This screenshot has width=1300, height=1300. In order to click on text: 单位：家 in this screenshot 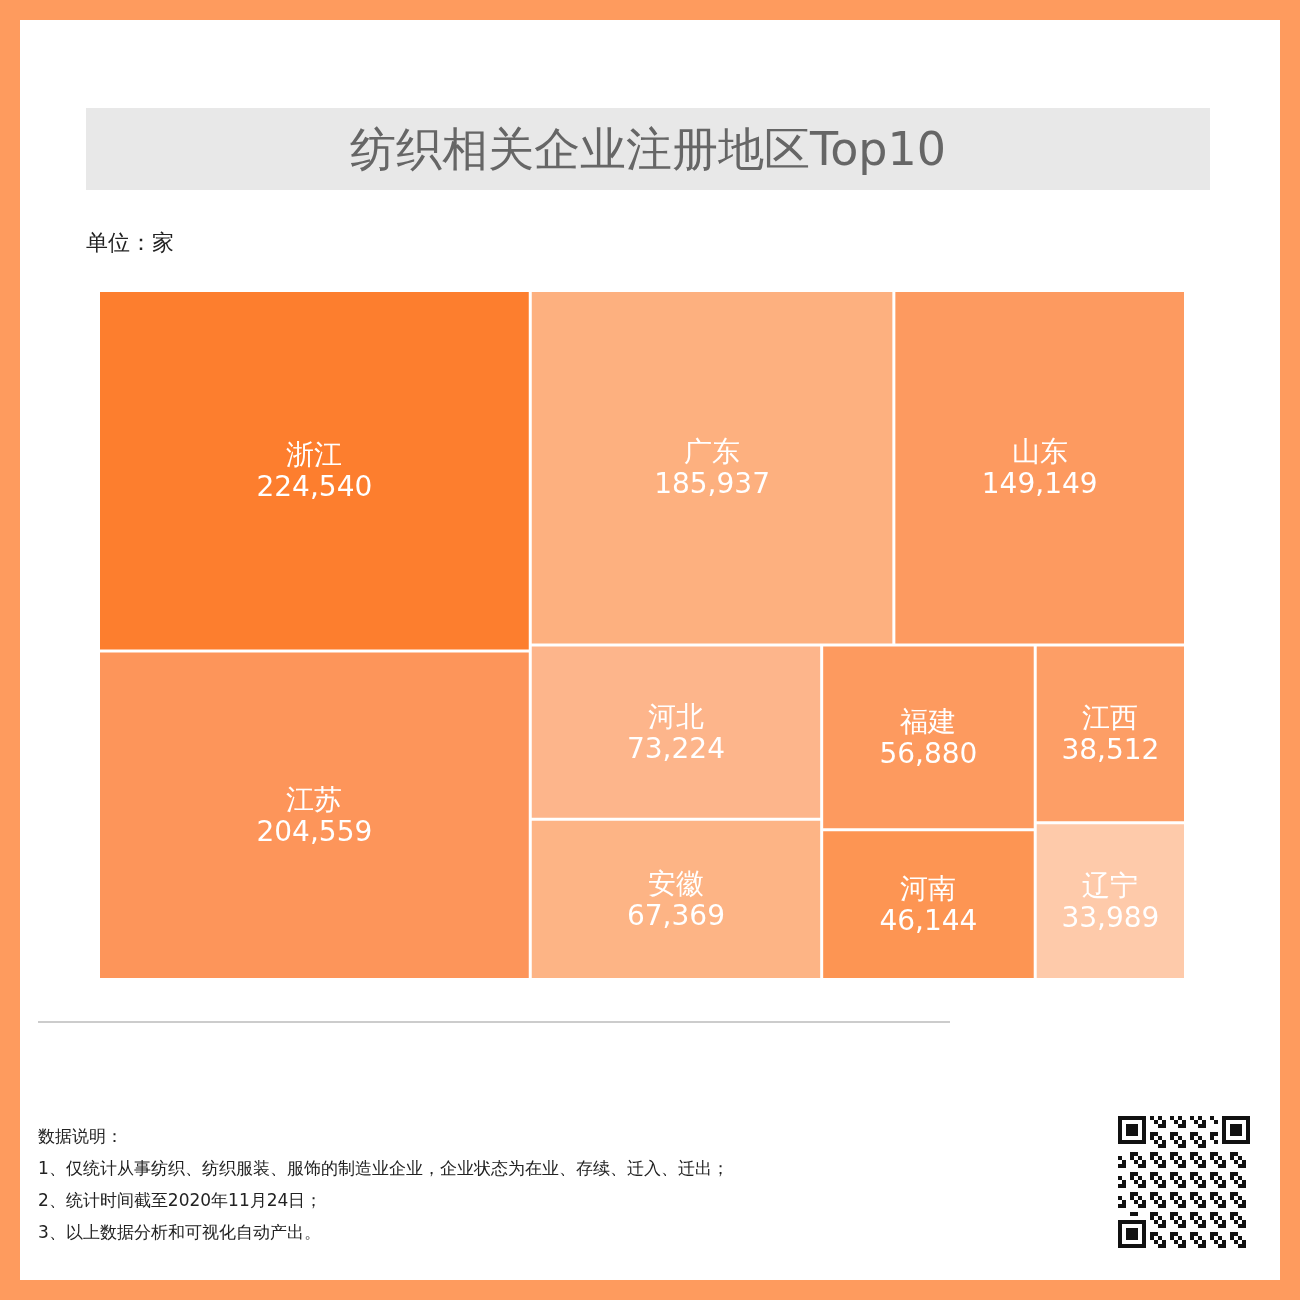, I will do `click(130, 243)`.